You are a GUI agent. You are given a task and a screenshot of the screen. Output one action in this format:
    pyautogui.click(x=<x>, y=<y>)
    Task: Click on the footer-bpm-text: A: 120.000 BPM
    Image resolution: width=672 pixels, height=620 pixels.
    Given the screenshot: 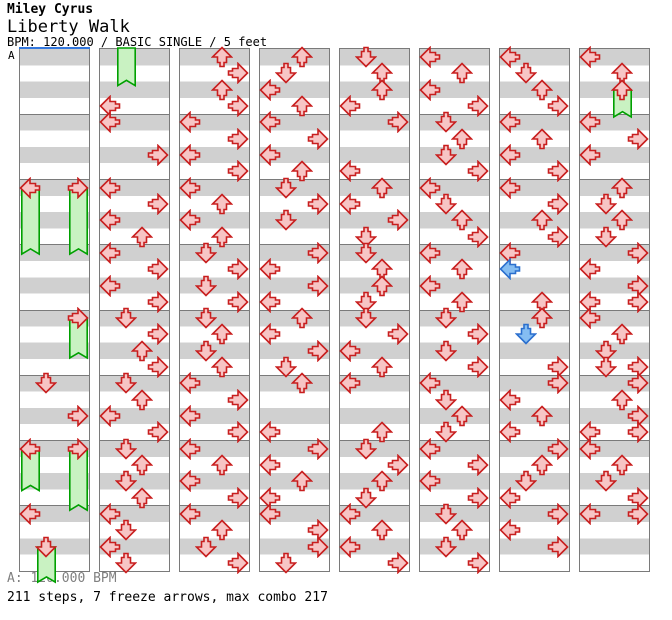 What is the action you would take?
    pyautogui.click(x=62, y=578)
    